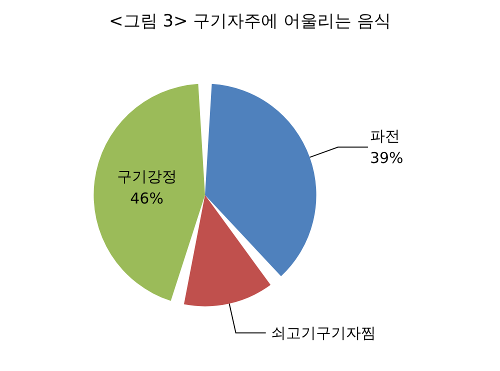 Image resolution: width=500 pixels, height=371 pixels. I want to click on chart-title: <그림 3> 구기자주에 어울리는 음식, so click(250, 22).